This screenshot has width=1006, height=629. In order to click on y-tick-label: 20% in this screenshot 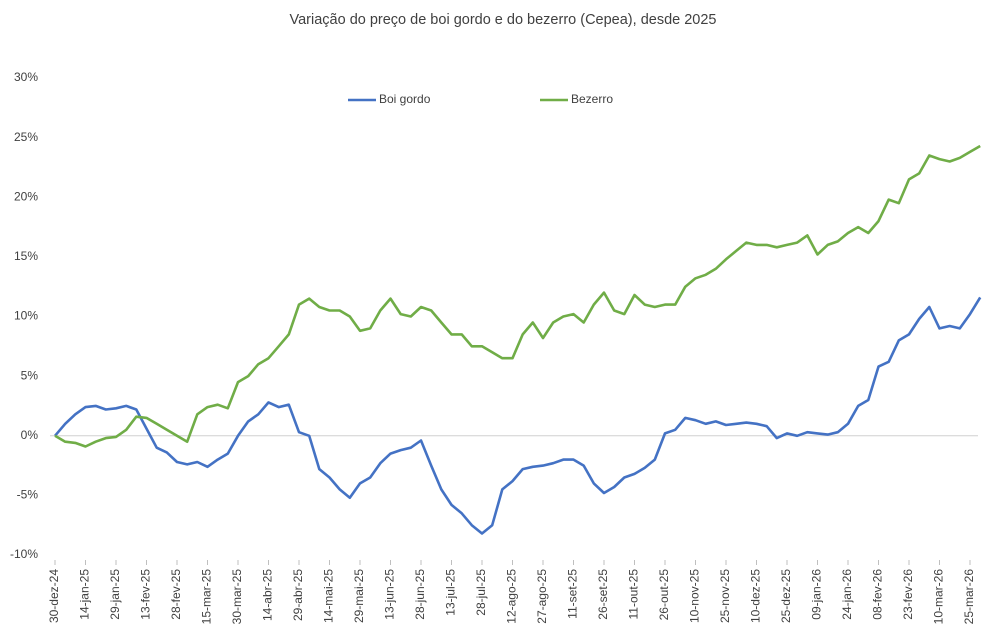, I will do `click(26, 196)`.